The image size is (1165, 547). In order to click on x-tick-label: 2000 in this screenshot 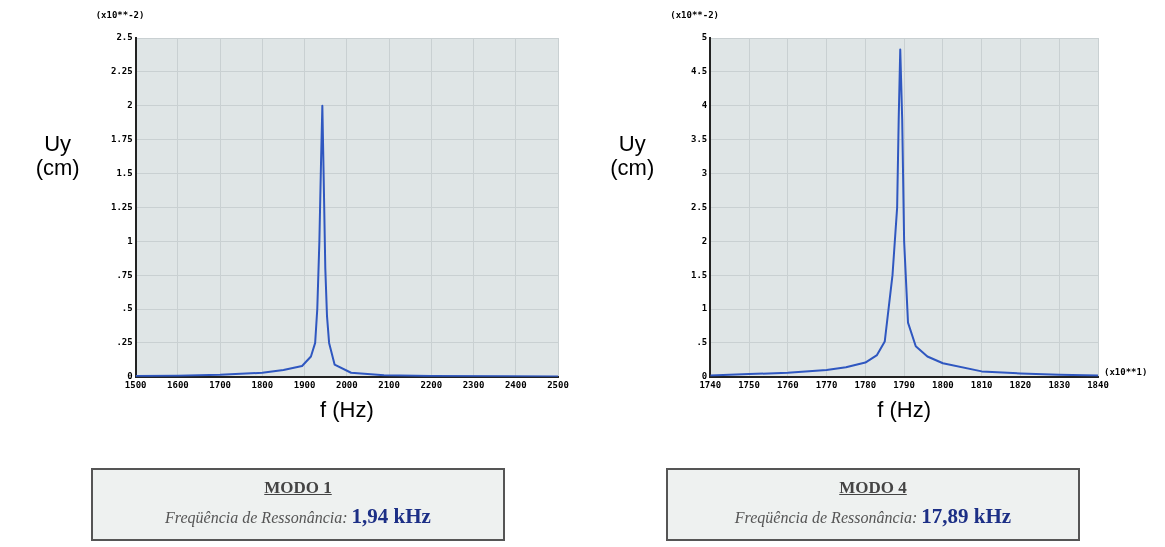, I will do `click(346, 384)`.